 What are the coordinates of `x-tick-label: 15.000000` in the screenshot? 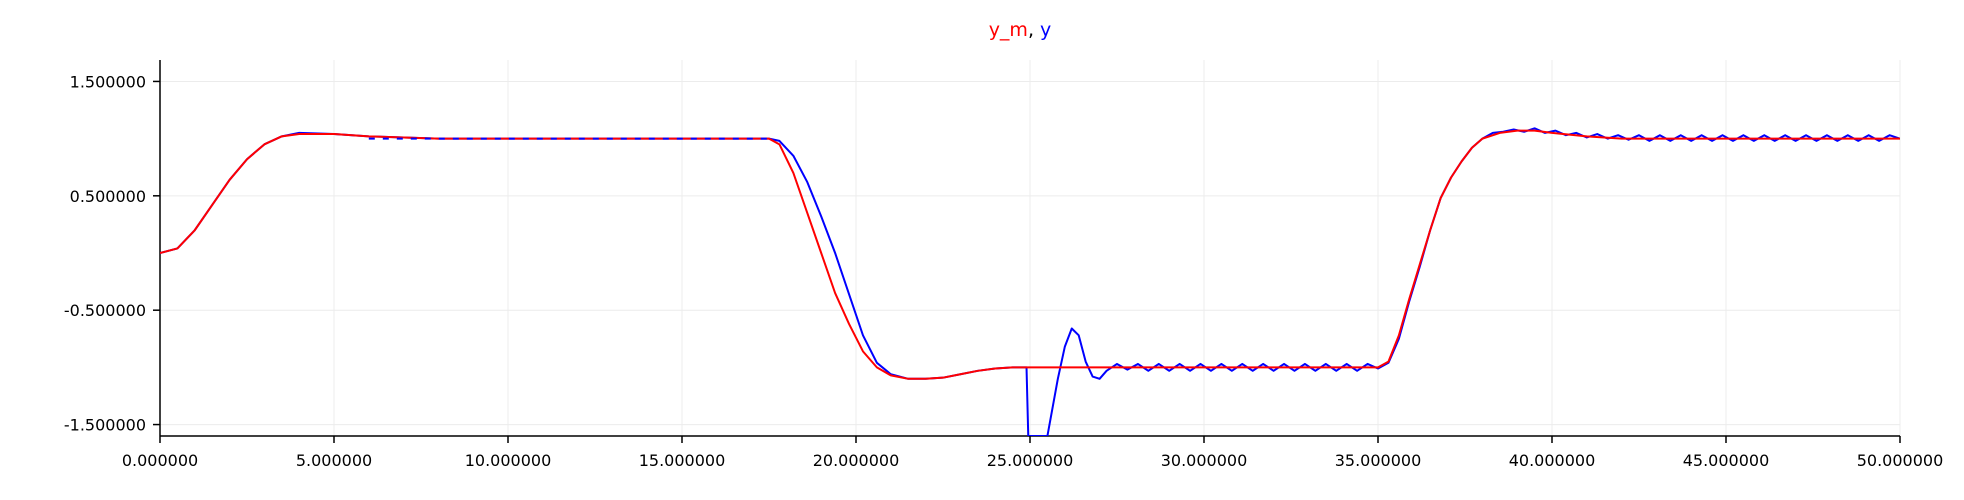 It's located at (682, 460).